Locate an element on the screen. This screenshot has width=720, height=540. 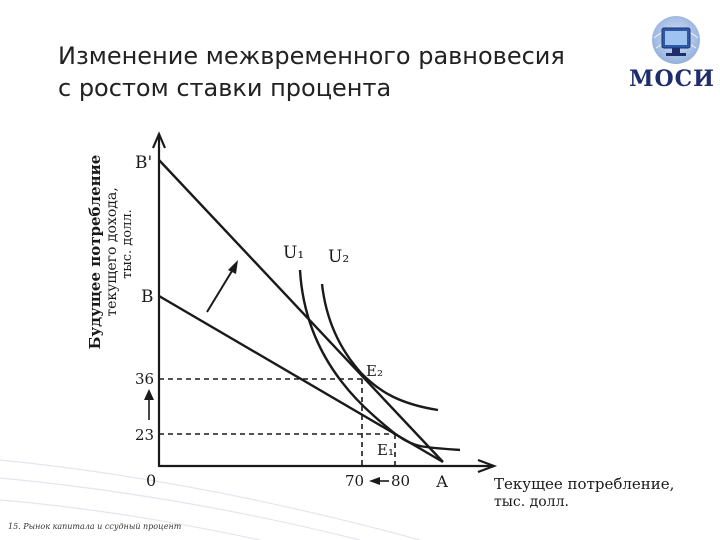
y-axis-label-line-1: Будущее потребление is located at coordinates (95, 252).